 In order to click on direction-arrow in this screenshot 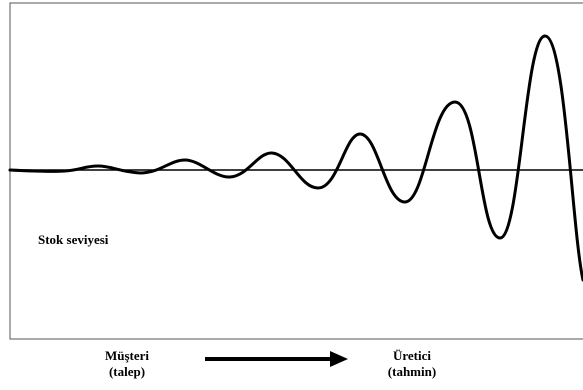, I will do `click(276, 359)`.